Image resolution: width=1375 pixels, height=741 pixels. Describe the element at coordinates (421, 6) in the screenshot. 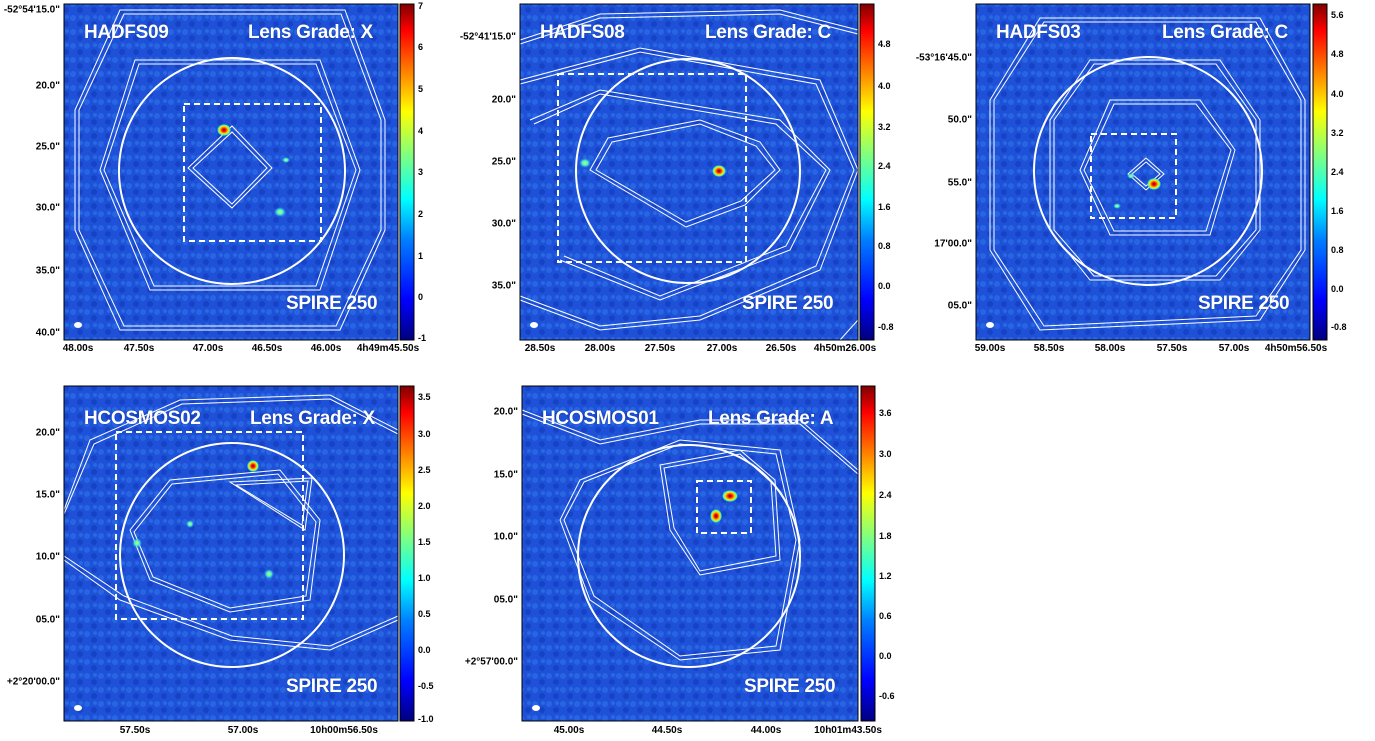

I see `colorbar-tick: 7` at that location.